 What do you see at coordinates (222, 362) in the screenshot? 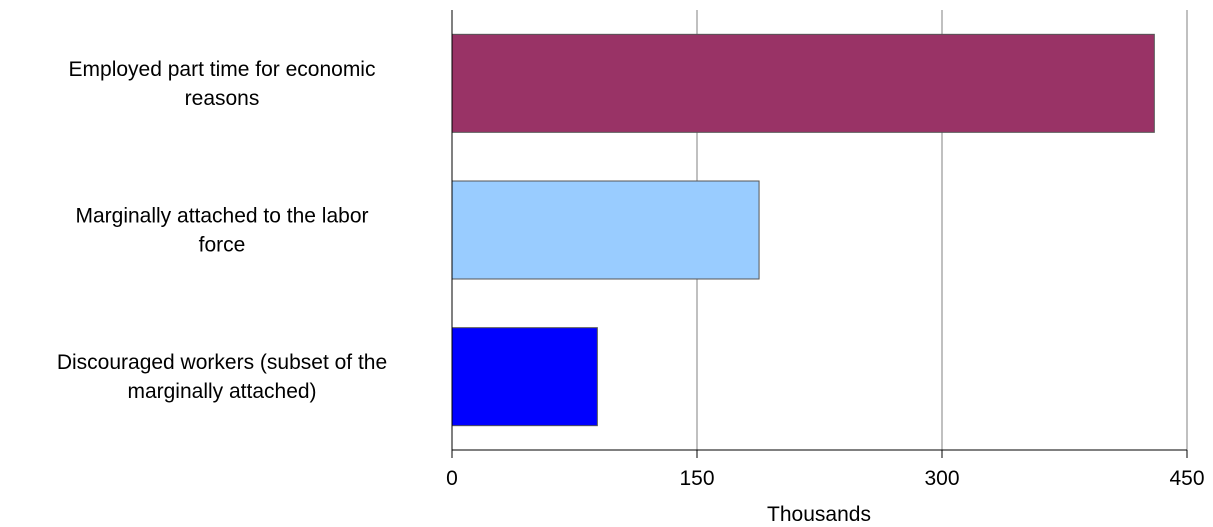
I see `category-label-line: Discouraged workers (subset of the` at bounding box center [222, 362].